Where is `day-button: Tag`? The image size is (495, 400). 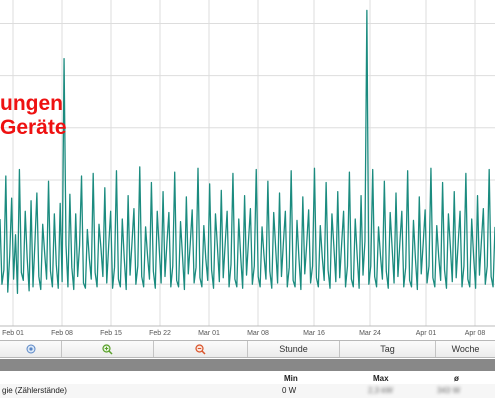
day-button: Tag is located at coordinates (388, 349).